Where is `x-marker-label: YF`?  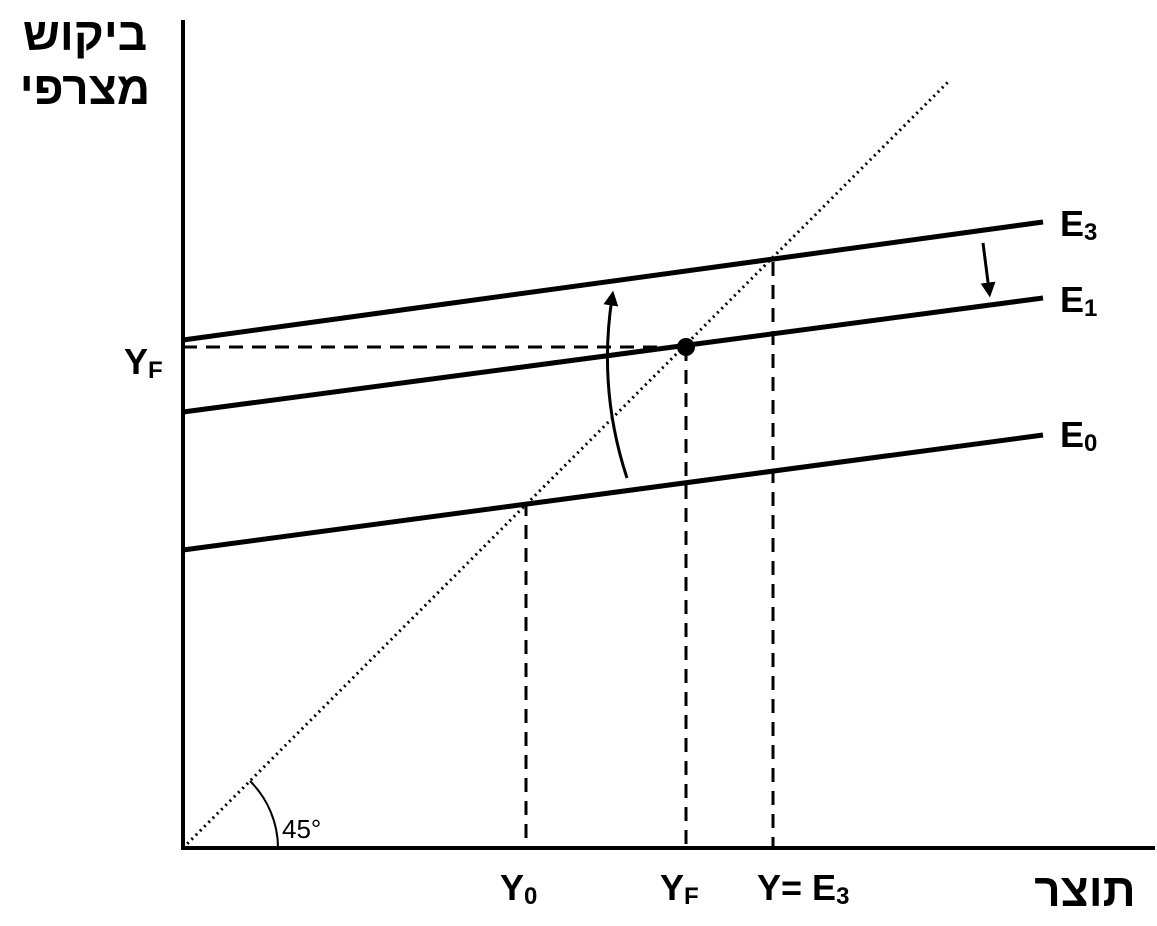 x-marker-label: YF is located at coordinates (679, 888).